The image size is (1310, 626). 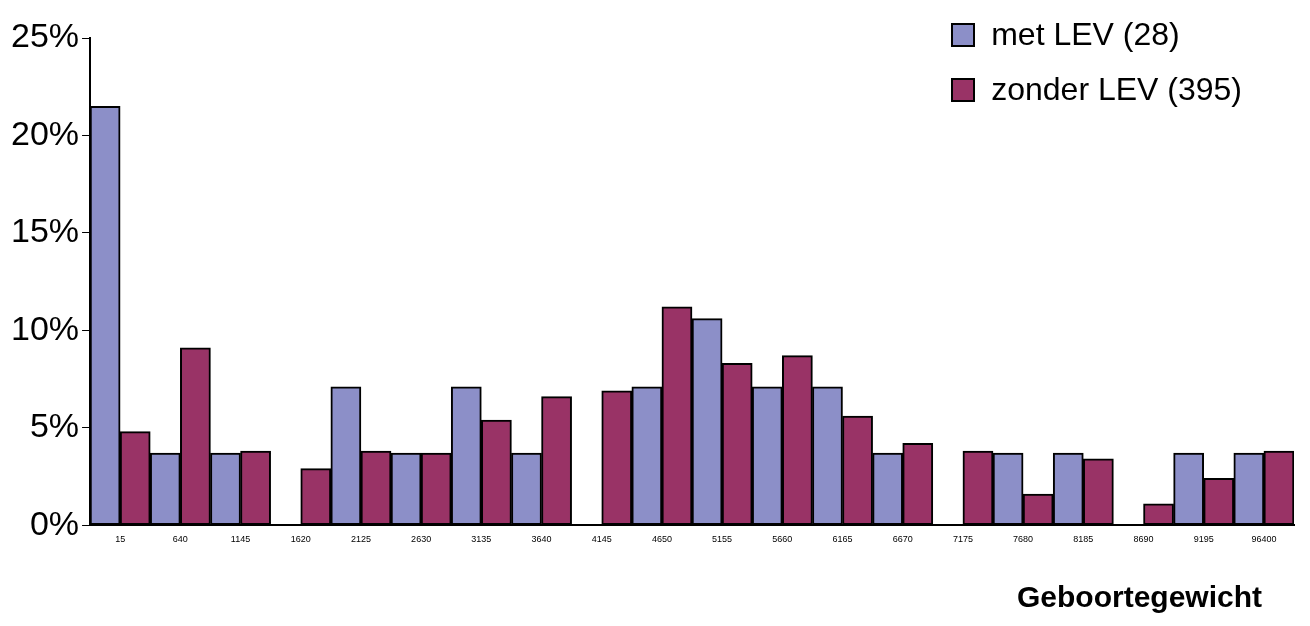 What do you see at coordinates (54, 425) in the screenshot?
I see `y-tick-label: 5%` at bounding box center [54, 425].